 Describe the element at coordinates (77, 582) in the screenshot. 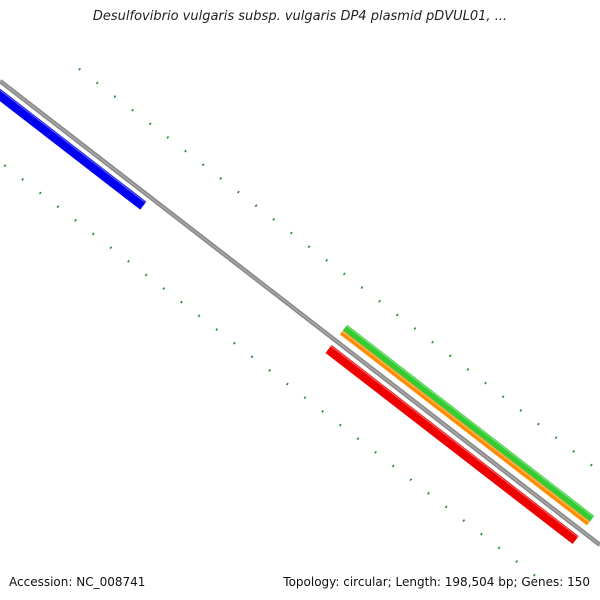

I see `accession-text: Accession: NC_008741` at that location.